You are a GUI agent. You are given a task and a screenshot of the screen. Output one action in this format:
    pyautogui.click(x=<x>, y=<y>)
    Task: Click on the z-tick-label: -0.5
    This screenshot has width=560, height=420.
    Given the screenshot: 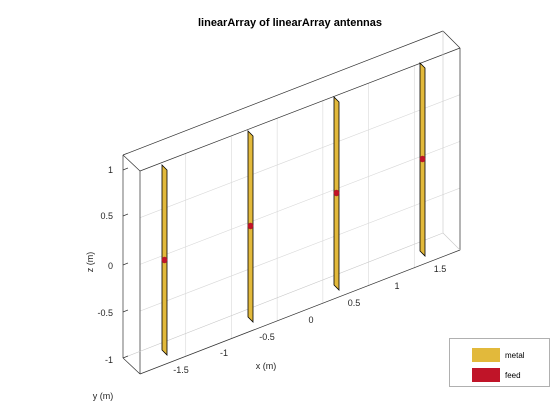 What is the action you would take?
    pyautogui.click(x=105, y=313)
    